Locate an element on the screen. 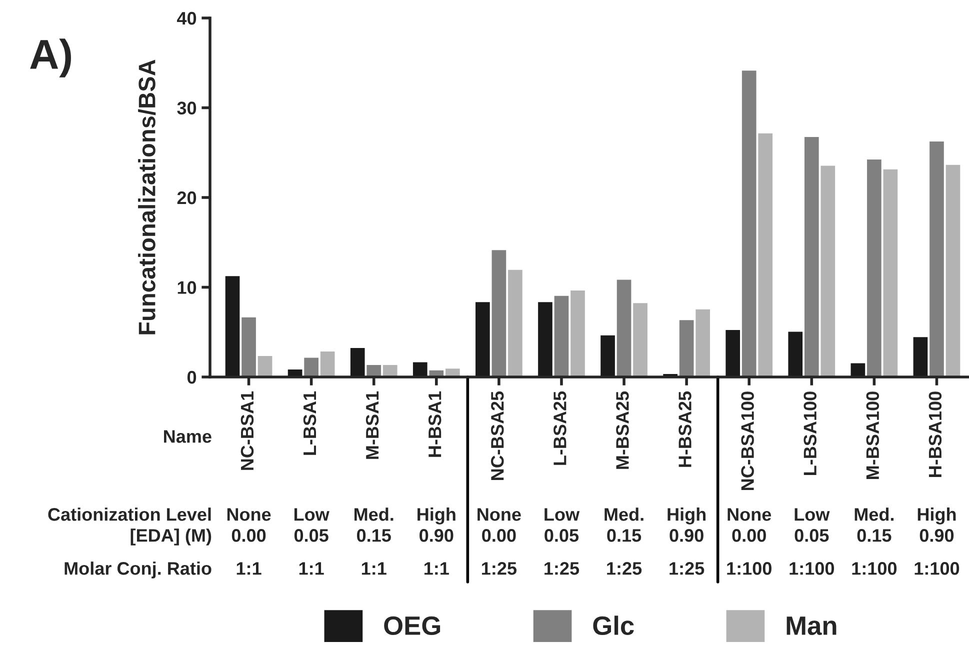  y-tick-label: 10 is located at coordinates (187, 287).